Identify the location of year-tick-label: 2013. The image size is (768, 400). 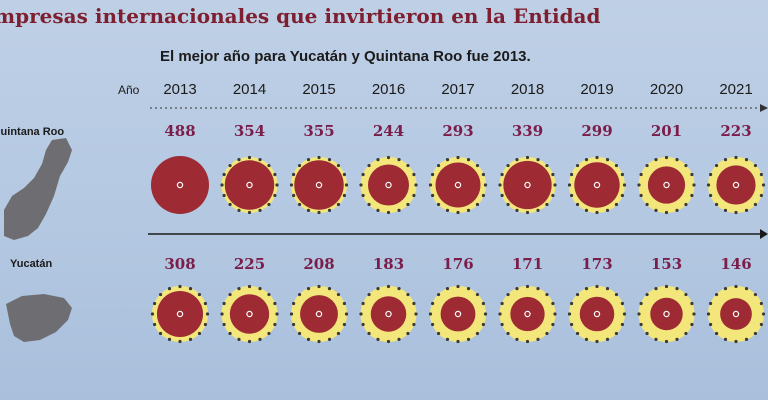
(179, 89).